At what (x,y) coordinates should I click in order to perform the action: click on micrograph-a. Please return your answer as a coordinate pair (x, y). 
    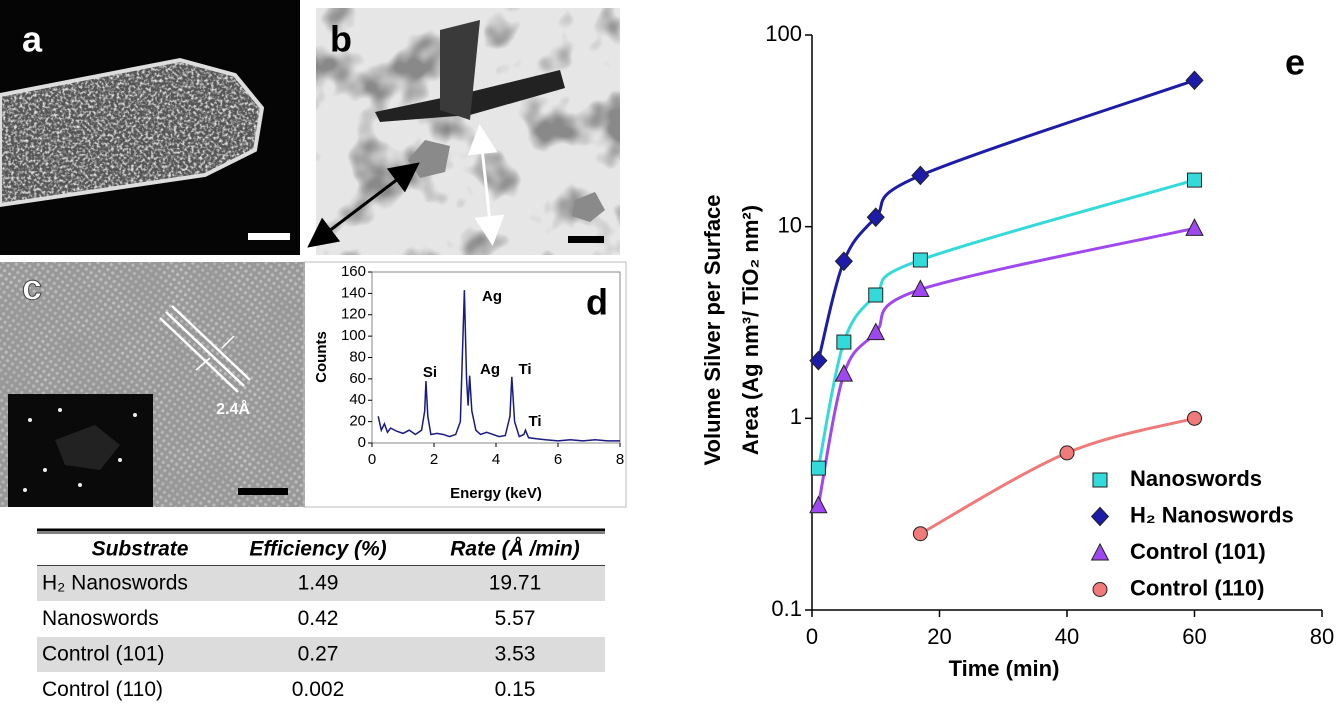
    Looking at the image, I should click on (150, 127).